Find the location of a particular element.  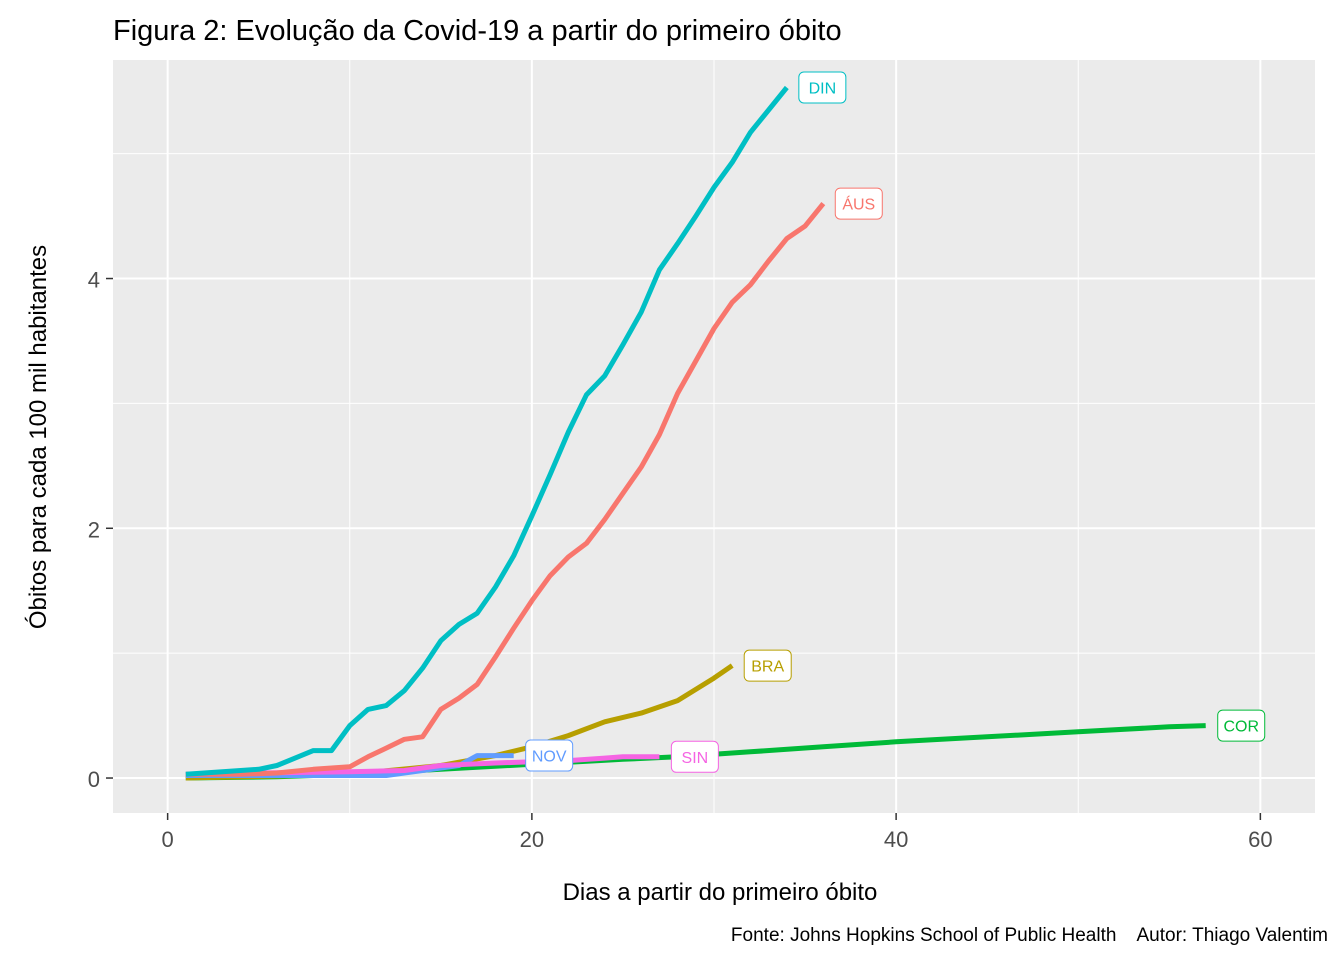

x-tick-label: 20 is located at coordinates (532, 839).